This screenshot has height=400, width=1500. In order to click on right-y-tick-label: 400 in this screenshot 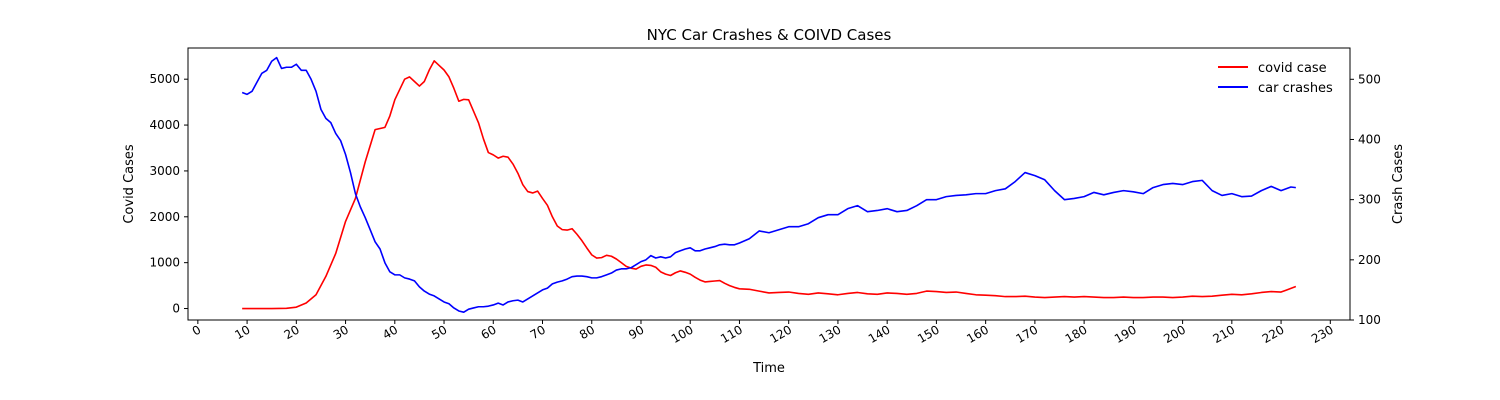, I will do `click(1369, 139)`.